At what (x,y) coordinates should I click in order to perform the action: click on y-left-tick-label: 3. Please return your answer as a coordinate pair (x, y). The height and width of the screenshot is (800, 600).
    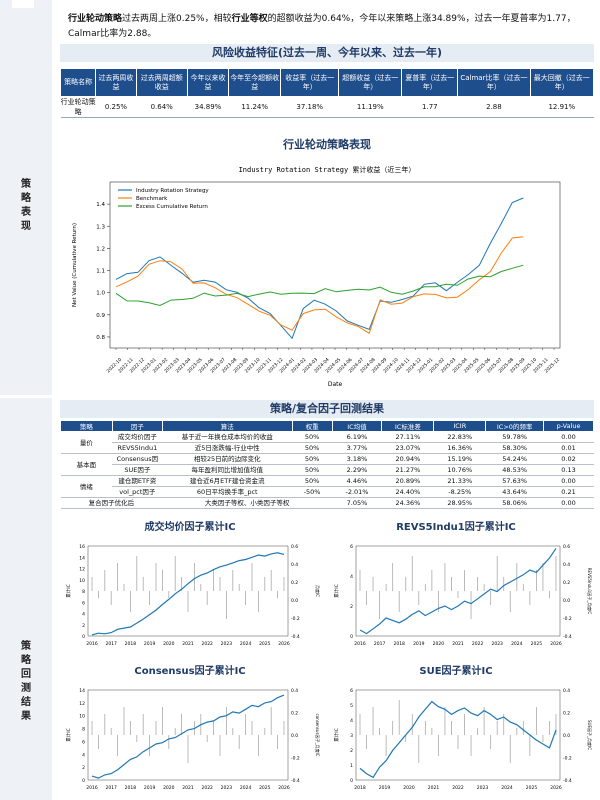
    Looking at the image, I should click on (351, 736).